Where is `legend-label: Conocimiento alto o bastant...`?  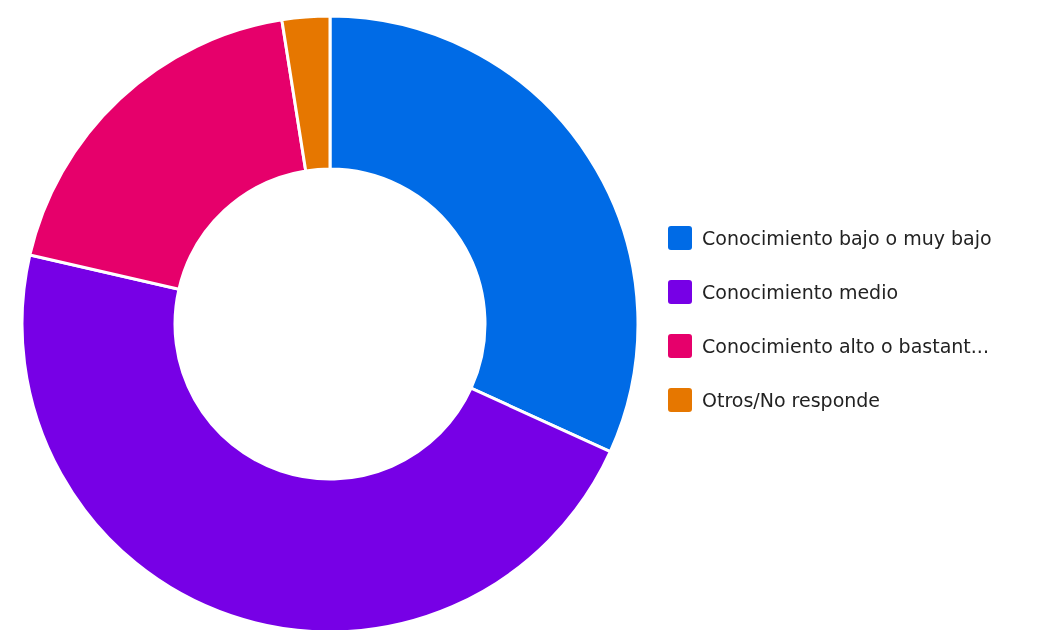
legend-label: Conocimiento alto o bastant... is located at coordinates (845, 346).